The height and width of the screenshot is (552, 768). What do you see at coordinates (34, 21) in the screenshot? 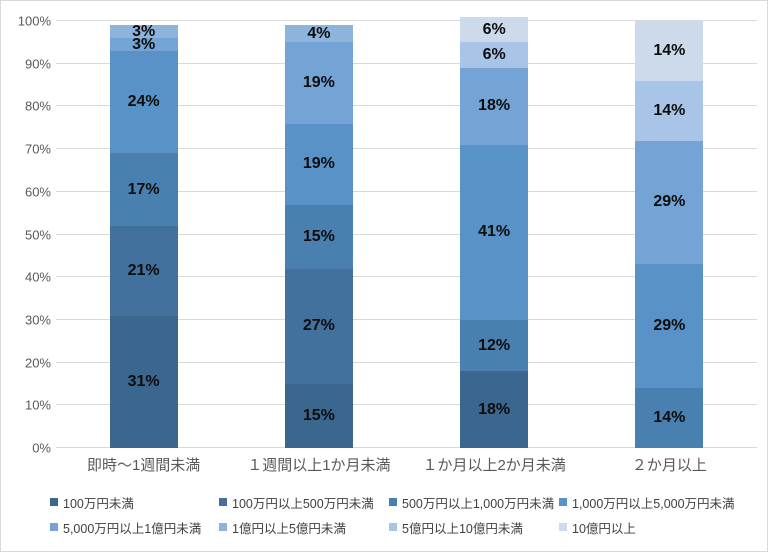
I see `y-axis-tick-label: 100%` at bounding box center [34, 21].